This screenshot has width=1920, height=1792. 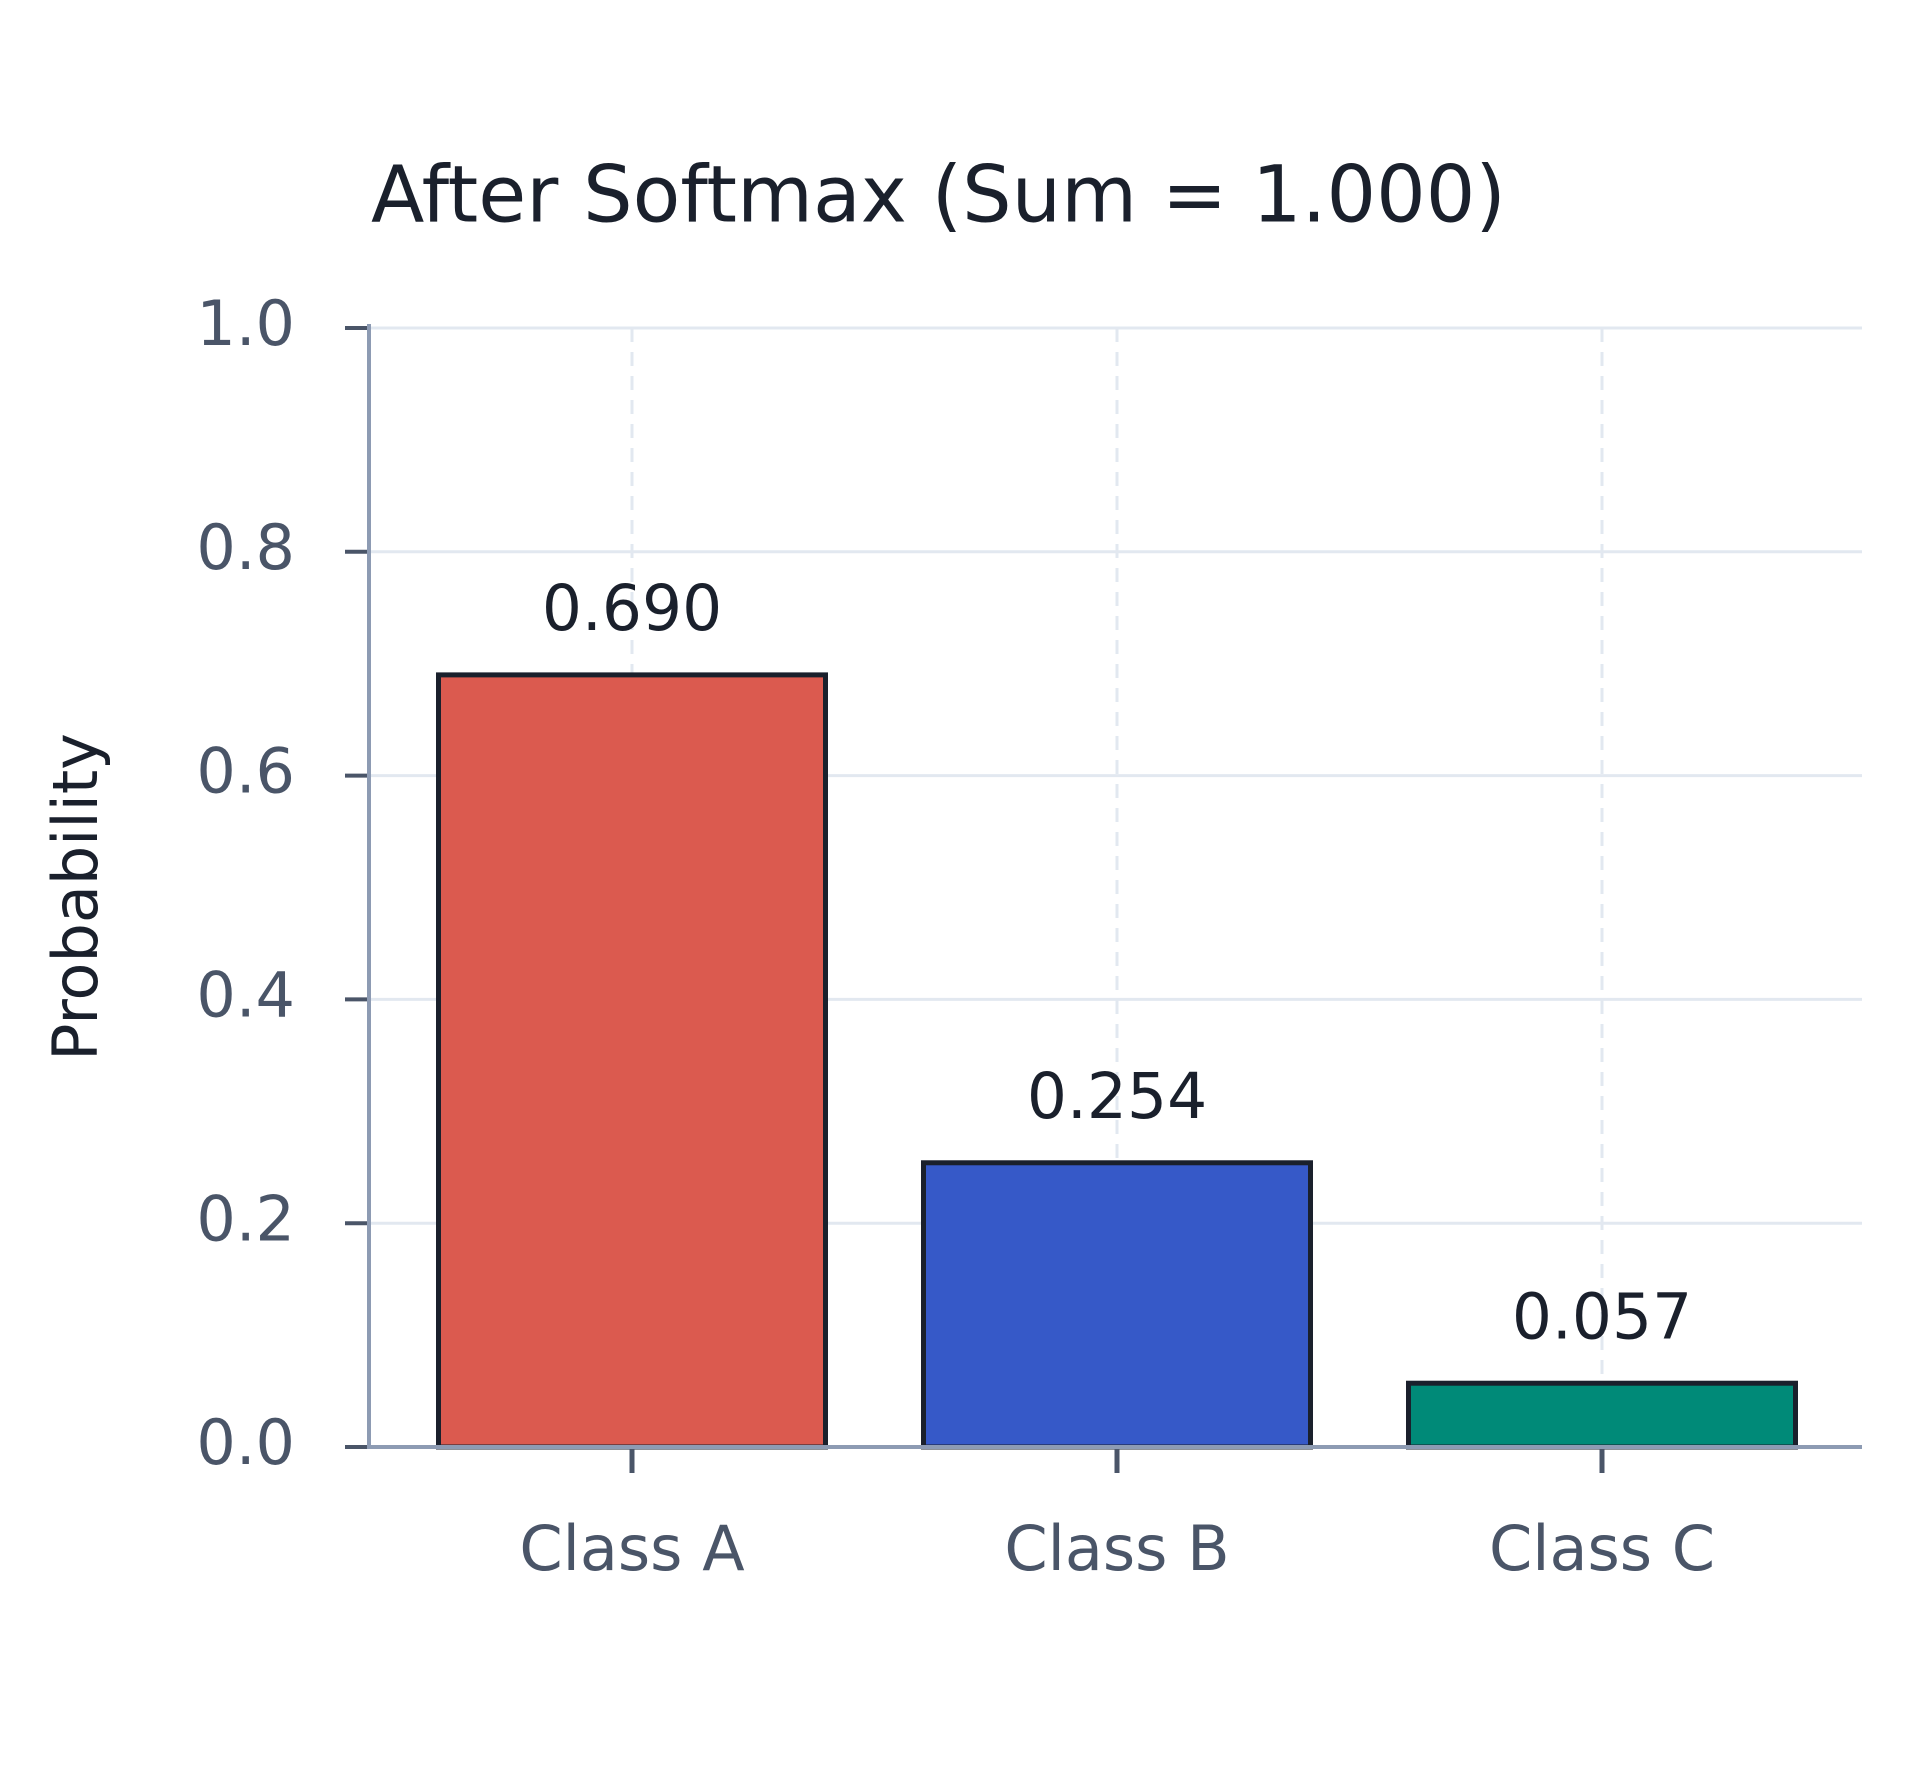 What do you see at coordinates (632, 608) in the screenshot?
I see `value-label: 0.690` at bounding box center [632, 608].